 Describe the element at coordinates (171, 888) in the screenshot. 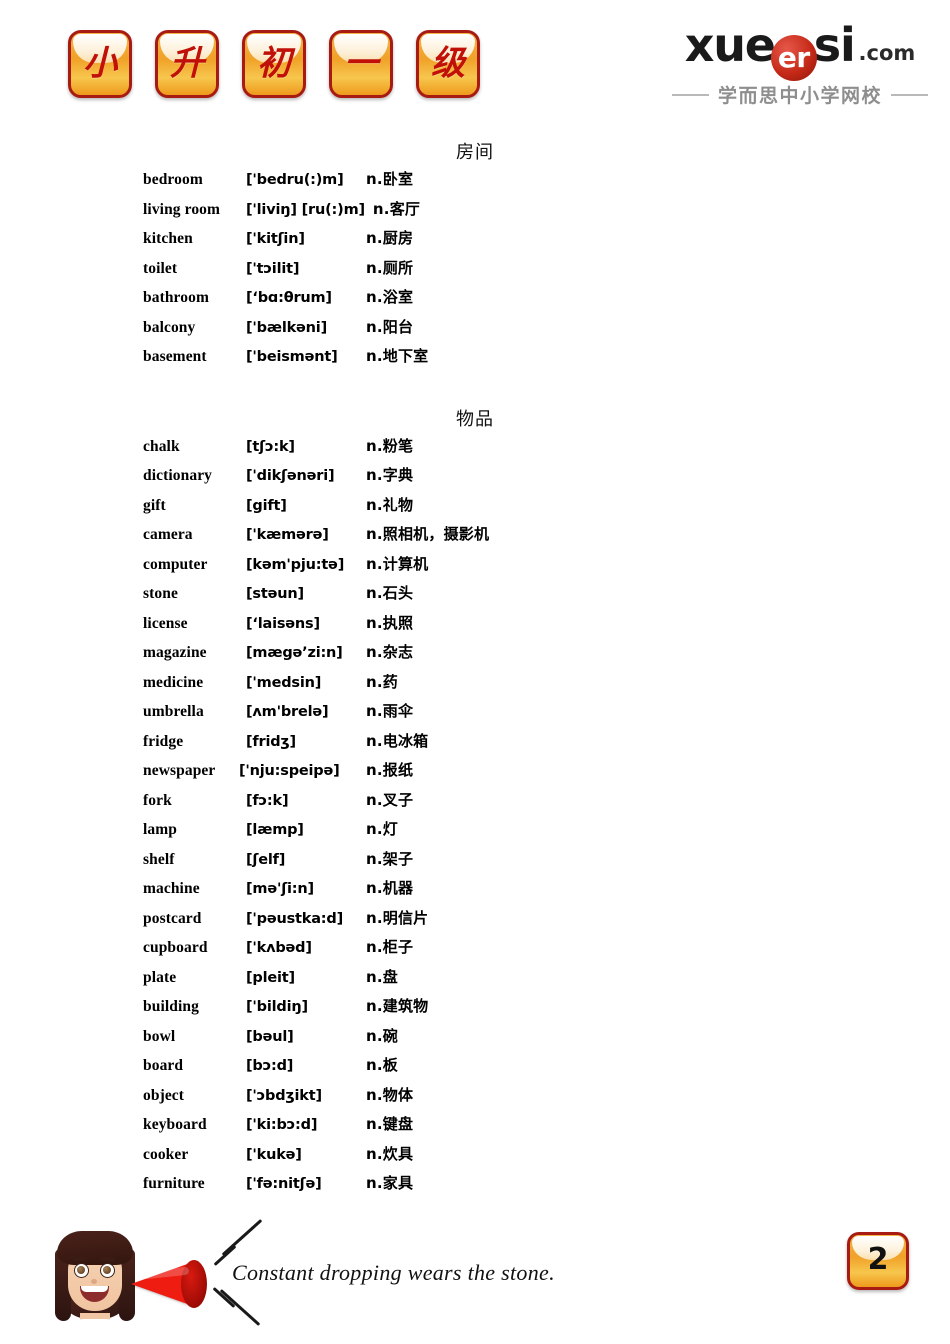

I see `vocab-word: machine` at that location.